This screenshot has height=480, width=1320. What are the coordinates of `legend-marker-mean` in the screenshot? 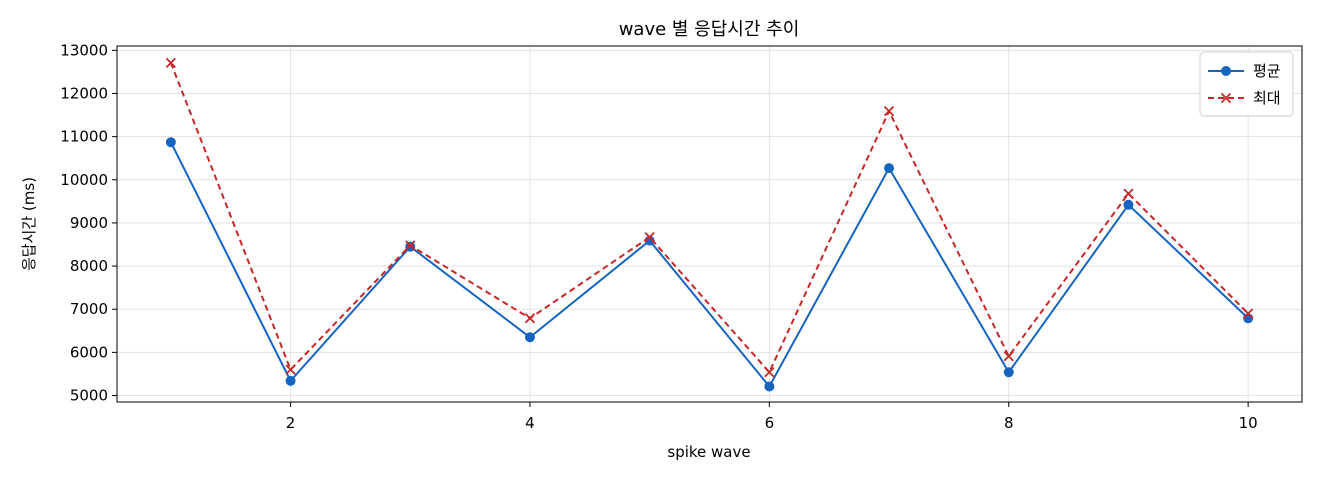 It's located at (1226, 71).